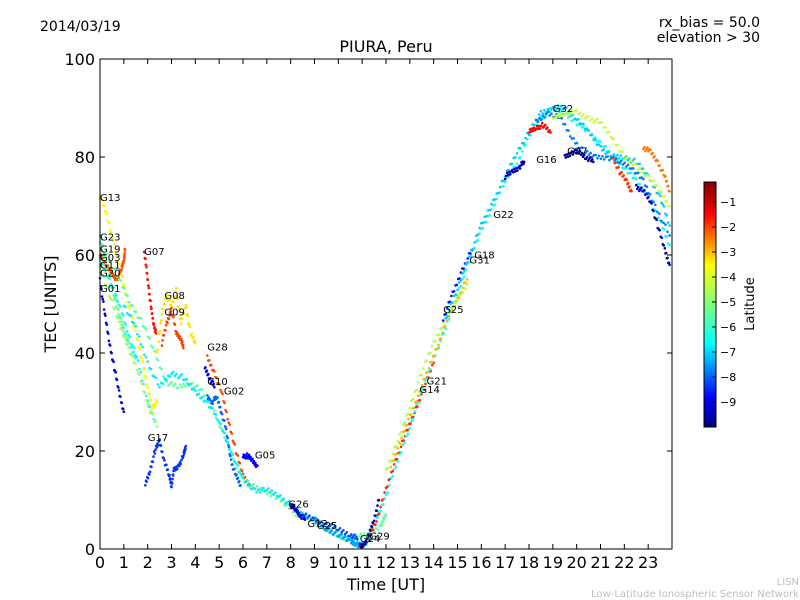  What do you see at coordinates (385, 46) in the screenshot?
I see `chart-title: PIURA, Peru` at bounding box center [385, 46].